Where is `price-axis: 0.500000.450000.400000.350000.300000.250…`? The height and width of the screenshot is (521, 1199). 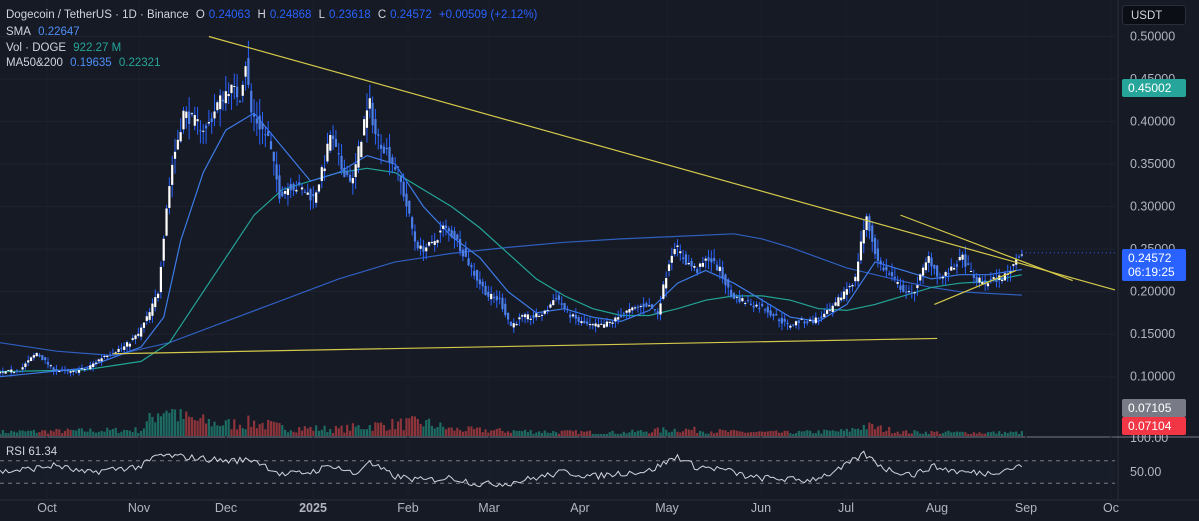 price-axis: 0.500000.450000.400000.350000.300000.250… is located at coordinates (1152, 254).